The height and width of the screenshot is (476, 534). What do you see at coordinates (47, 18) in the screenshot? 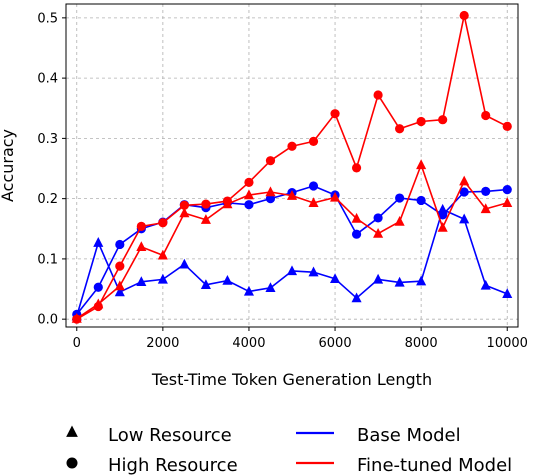
I see `y-tick-label: 0.5` at bounding box center [47, 18].